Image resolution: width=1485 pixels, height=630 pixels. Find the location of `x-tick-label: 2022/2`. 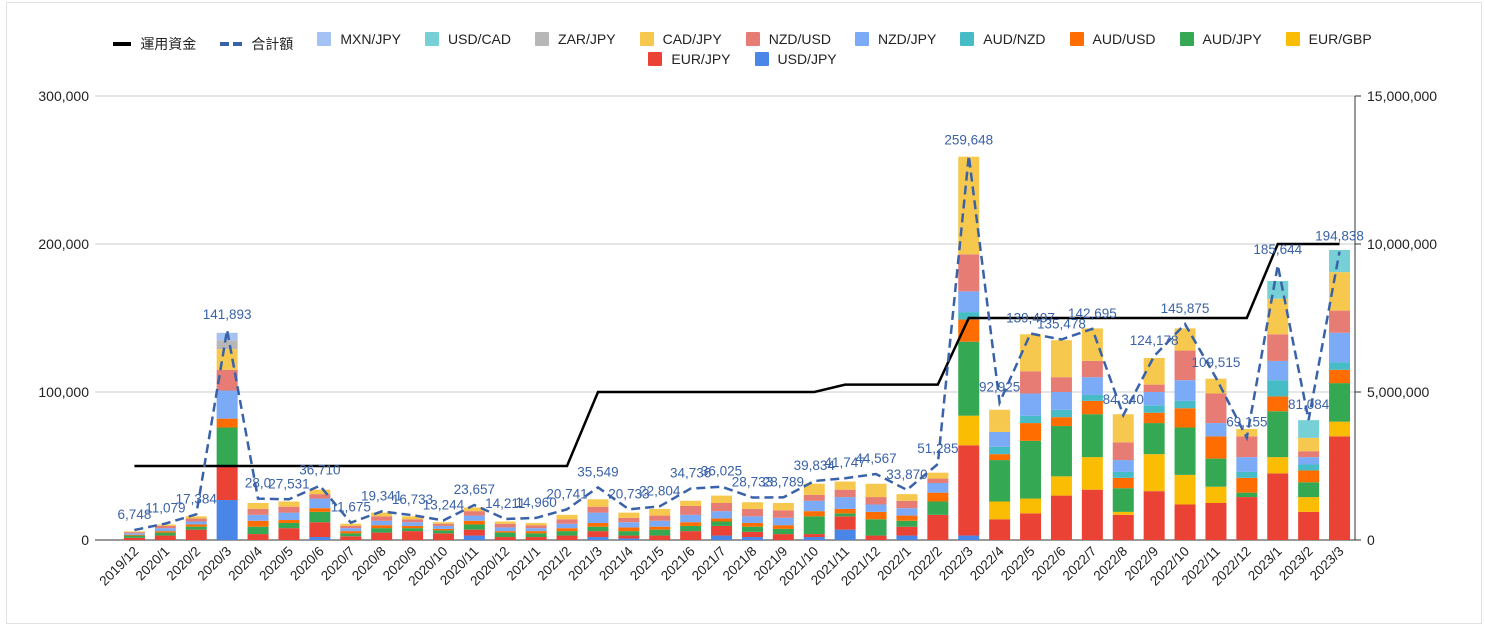

x-tick-label: 2022/2 is located at coordinates (925, 564).